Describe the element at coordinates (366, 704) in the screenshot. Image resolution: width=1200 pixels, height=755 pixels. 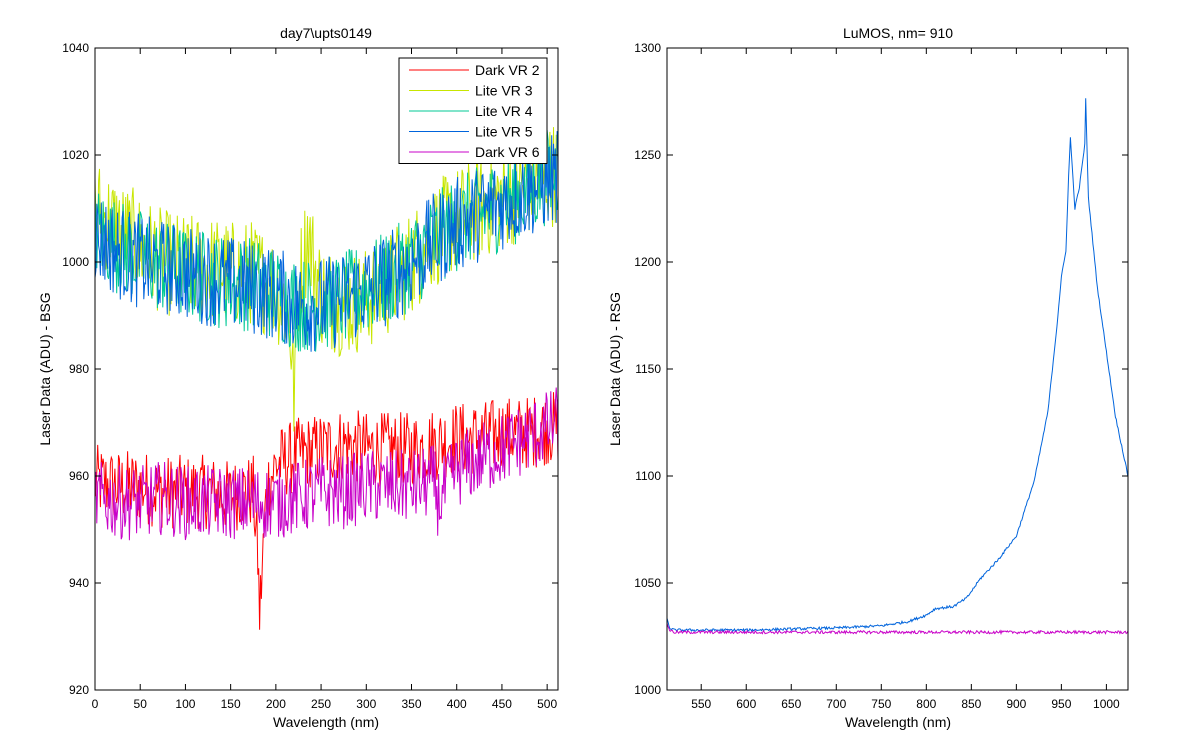
I see `left-x-tick-label: 300` at that location.